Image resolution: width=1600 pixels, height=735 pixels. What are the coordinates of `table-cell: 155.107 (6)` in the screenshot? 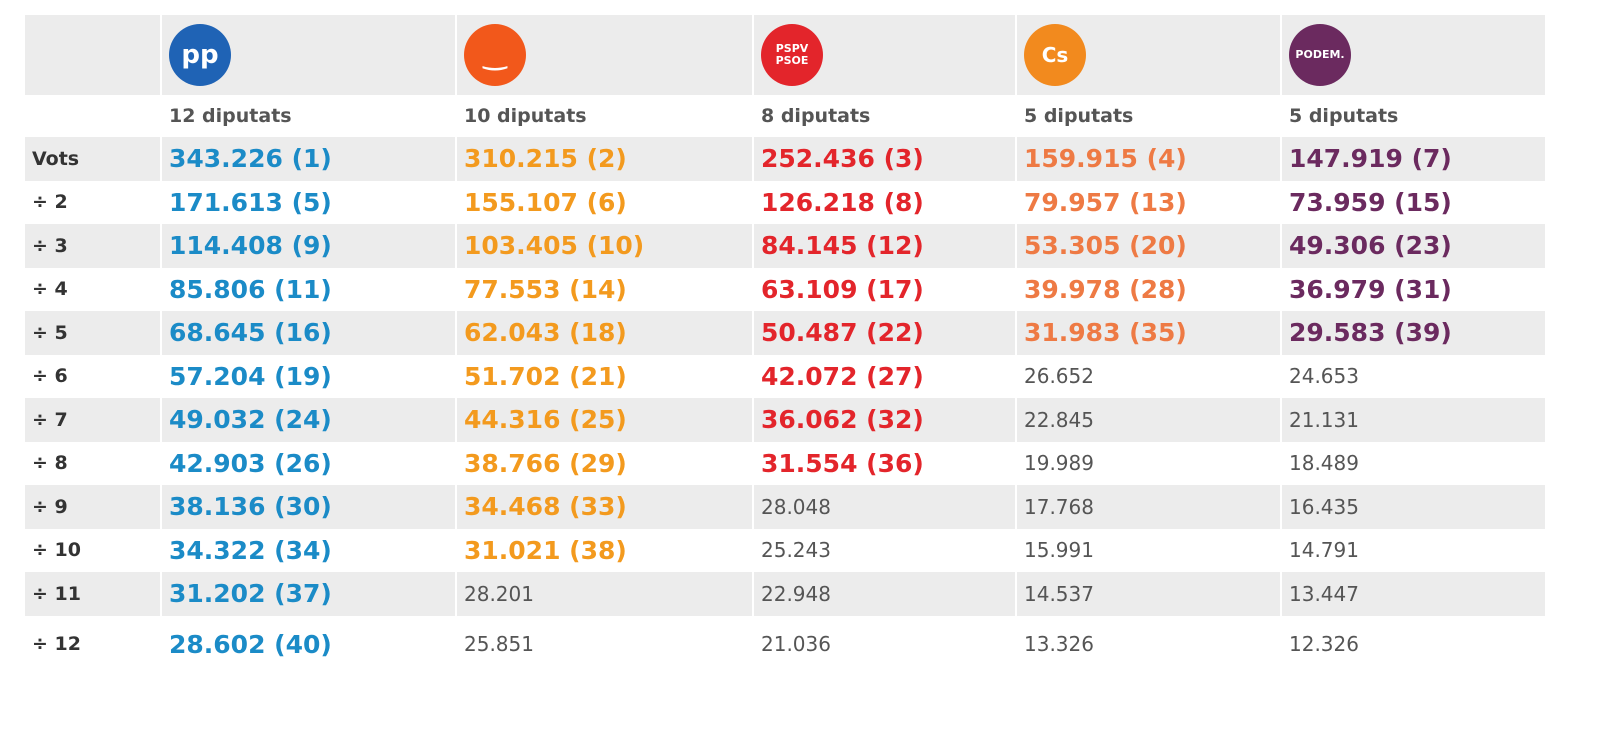 It's located at (603, 202).